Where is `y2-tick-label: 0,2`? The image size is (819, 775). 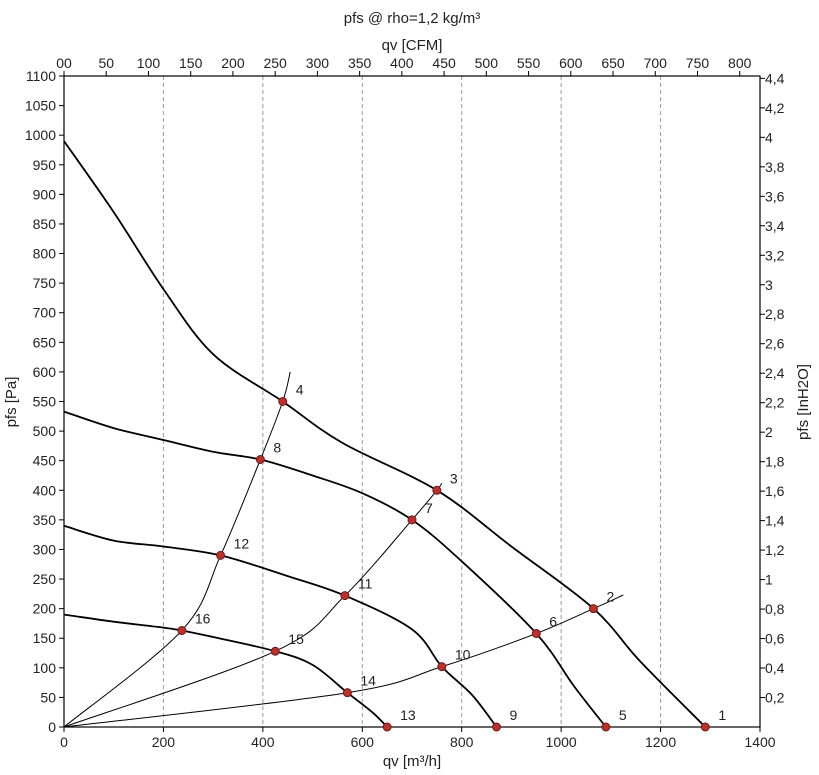
y2-tick-label: 0,2 is located at coordinates (775, 698).